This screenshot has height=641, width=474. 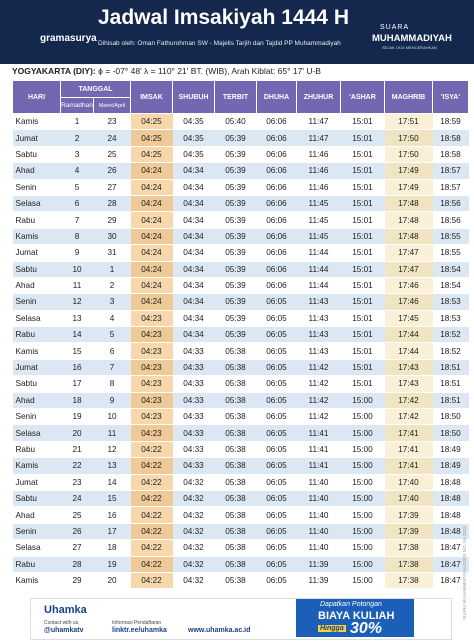 What do you see at coordinates (77, 269) in the screenshot?
I see `date-cell: 10` at bounding box center [77, 269].